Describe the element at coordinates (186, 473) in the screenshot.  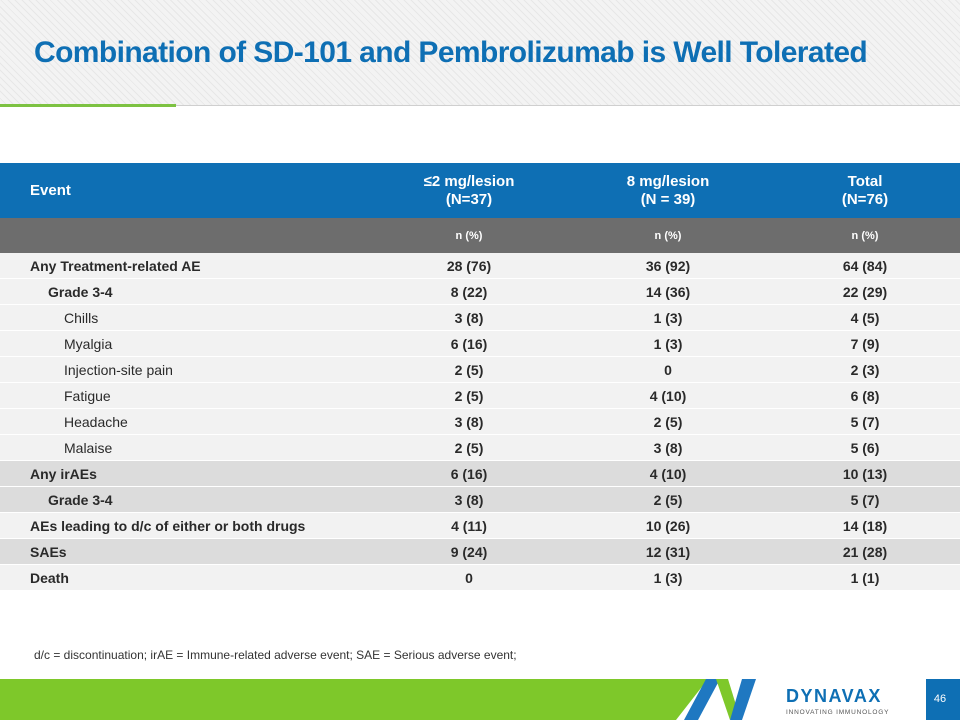
I see `row-label: Any irAEs` at that location.